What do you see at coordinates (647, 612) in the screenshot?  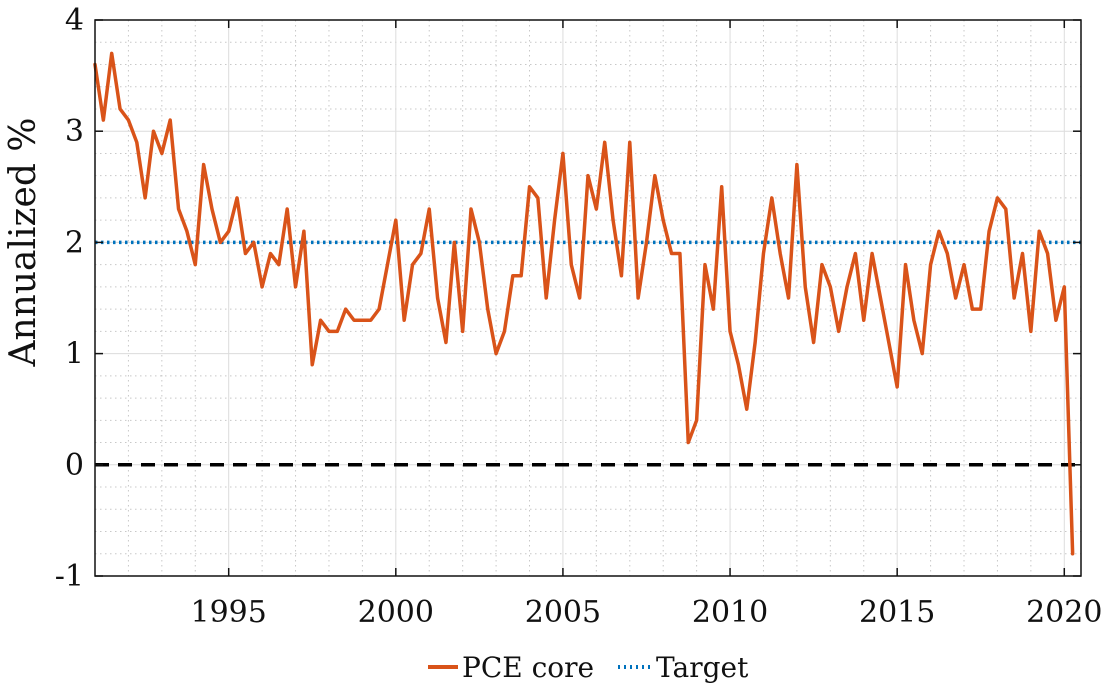 I see `x-tick-labels: 1995 2000 2005 2010 2015 2020` at bounding box center [647, 612].